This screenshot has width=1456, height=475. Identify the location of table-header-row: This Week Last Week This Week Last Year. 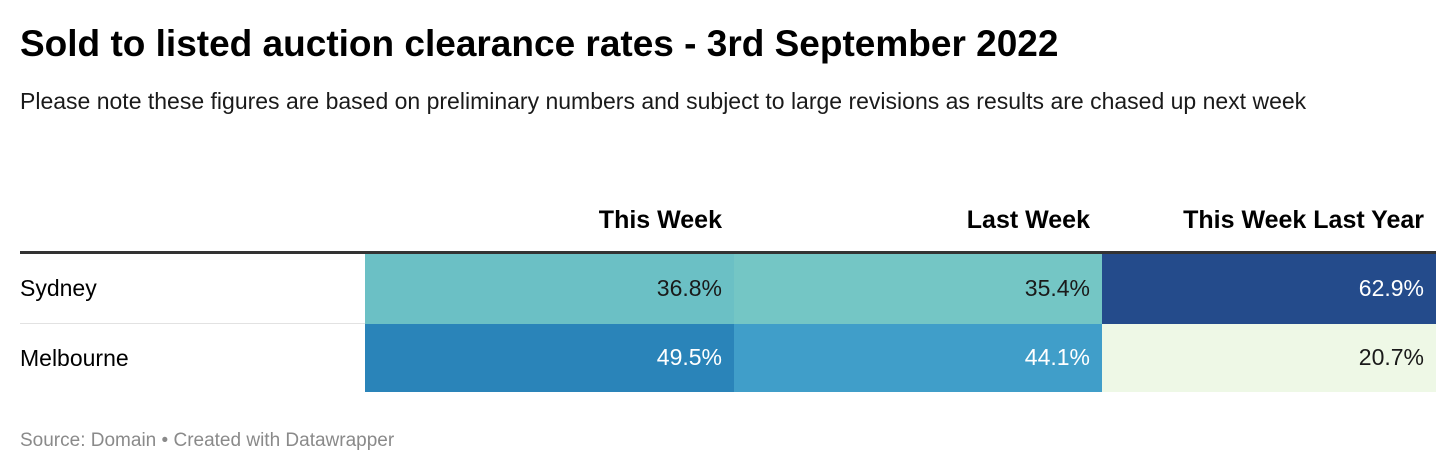
(728, 221).